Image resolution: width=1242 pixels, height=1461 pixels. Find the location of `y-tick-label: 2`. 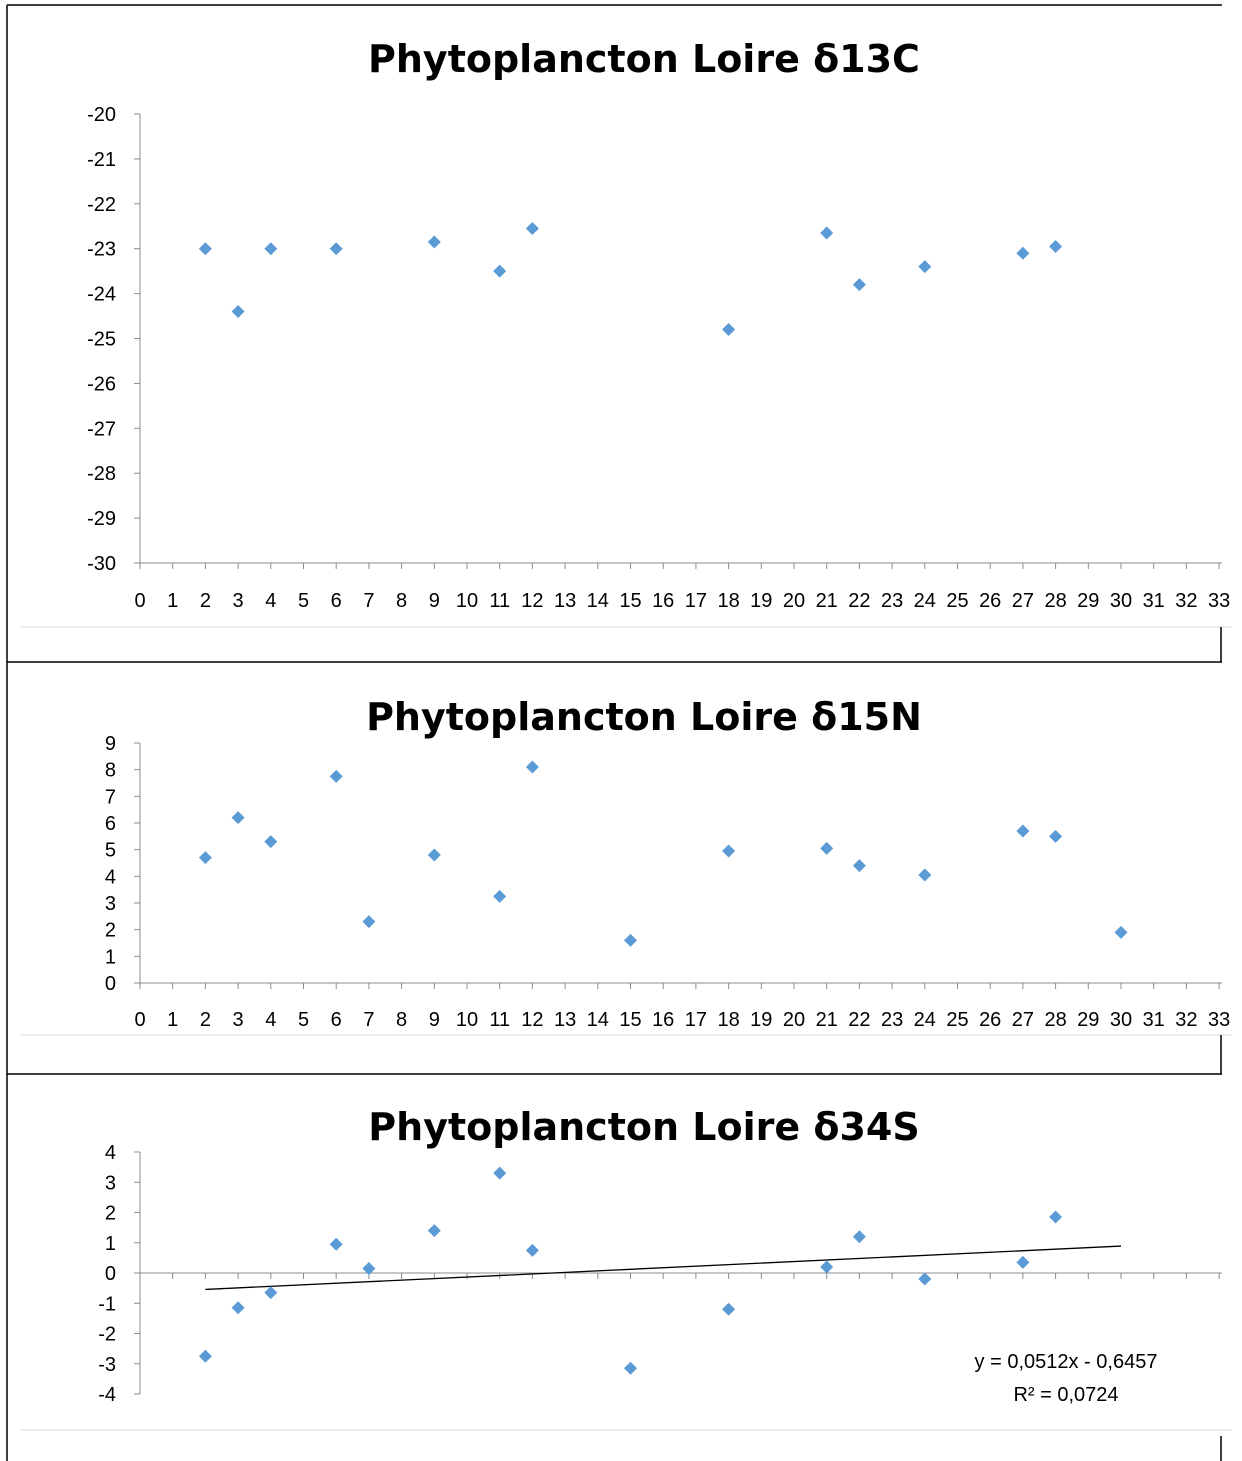

y-tick-label: 2 is located at coordinates (110, 1214).